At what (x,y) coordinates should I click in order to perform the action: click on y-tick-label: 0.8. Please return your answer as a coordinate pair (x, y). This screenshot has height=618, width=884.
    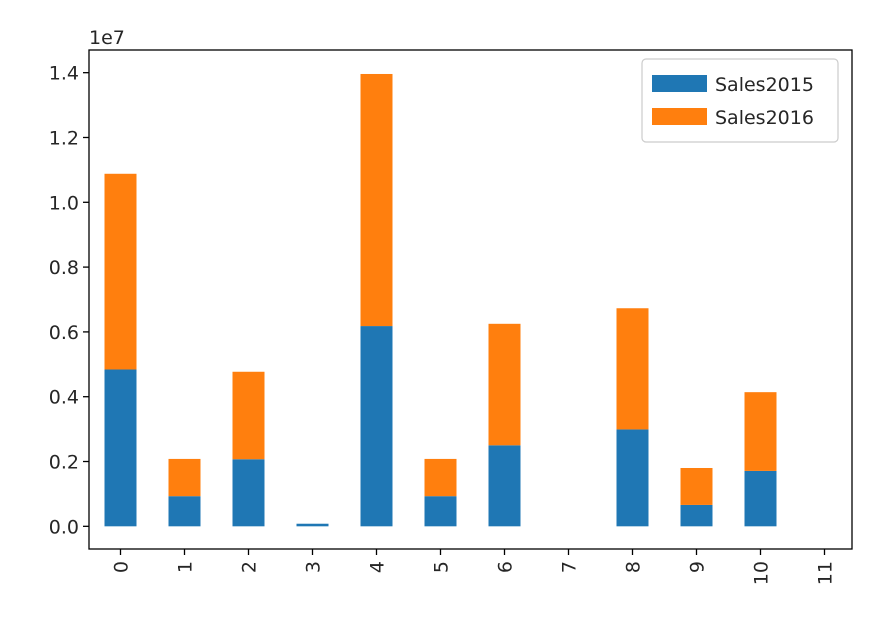
    Looking at the image, I should click on (64, 268).